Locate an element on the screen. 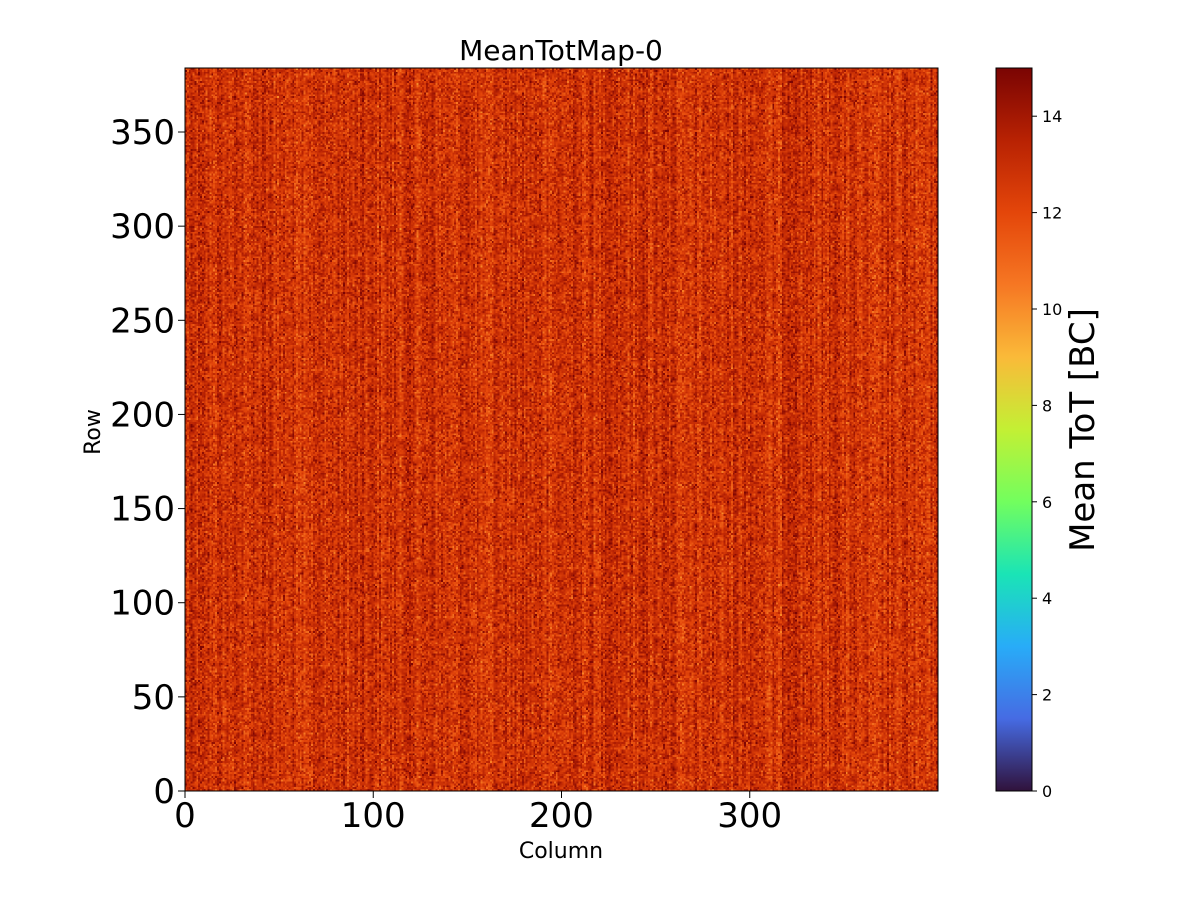 The image size is (1200, 900). y-tick-label: 150 is located at coordinates (142, 510).